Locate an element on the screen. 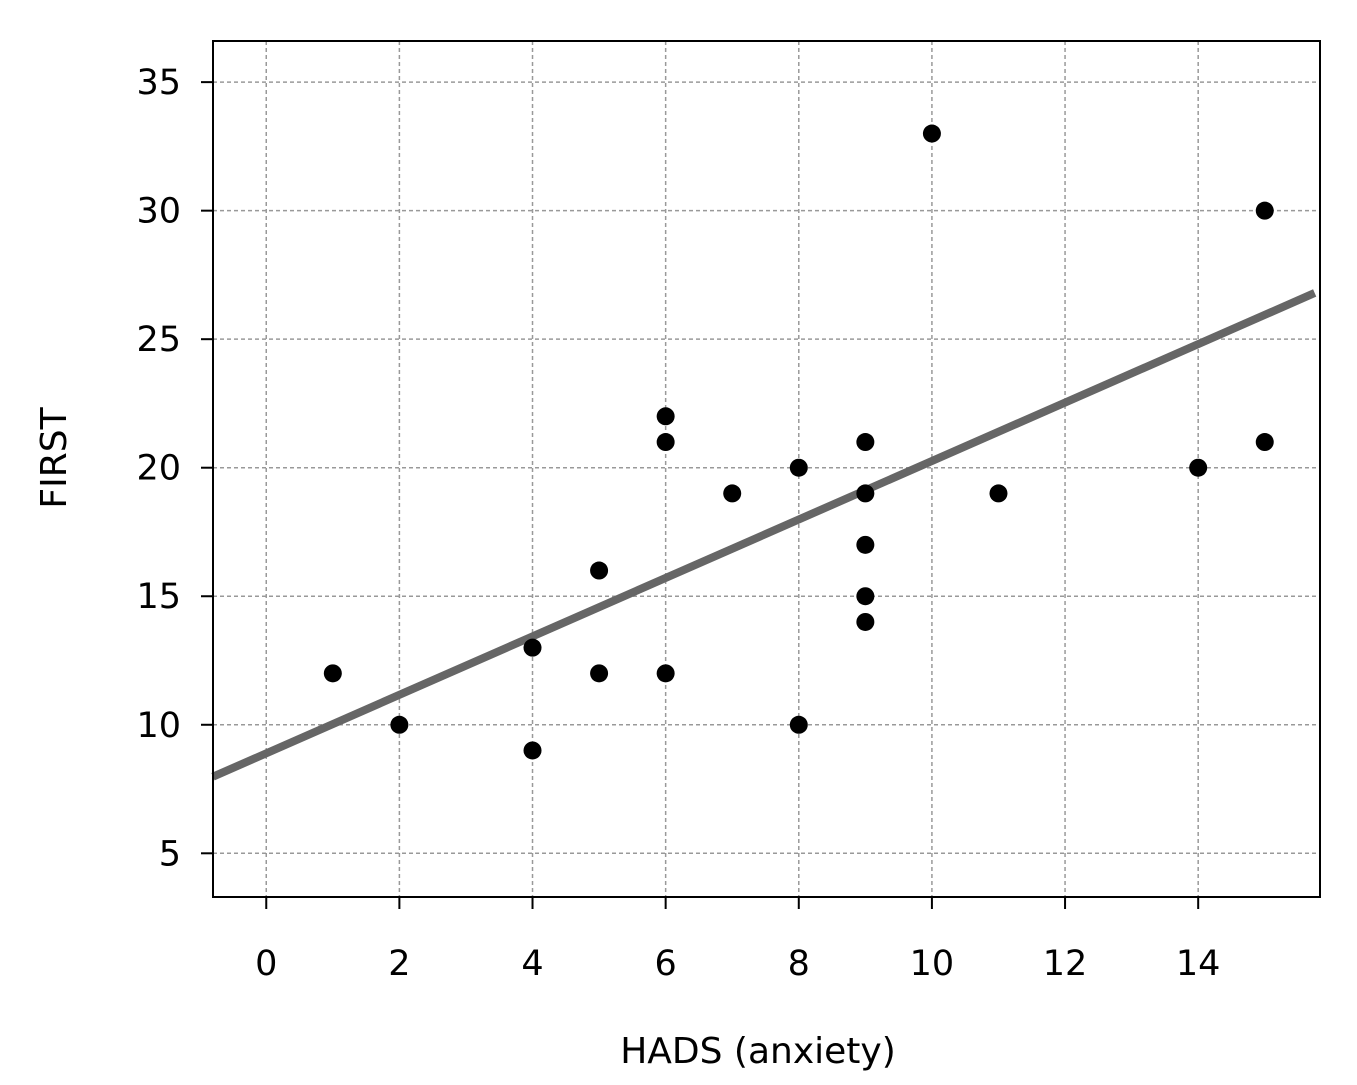 This screenshot has height=1085, width=1357. x-tick-label: 0 is located at coordinates (266, 964).